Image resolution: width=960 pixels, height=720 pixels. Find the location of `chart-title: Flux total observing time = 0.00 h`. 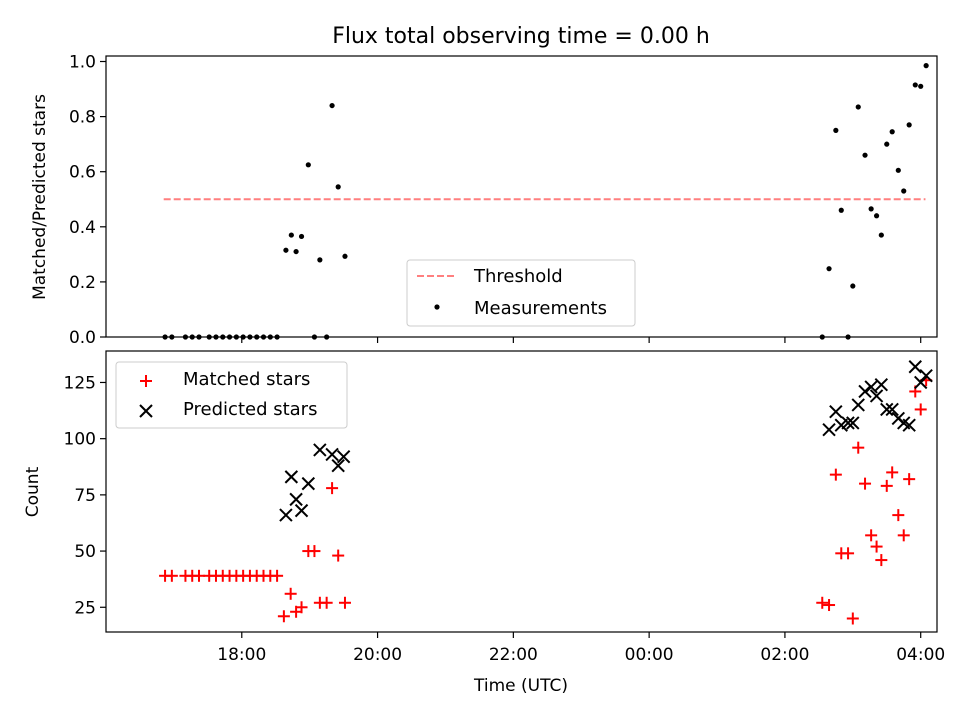

chart-title: Flux total observing time = 0.00 h is located at coordinates (521, 36).